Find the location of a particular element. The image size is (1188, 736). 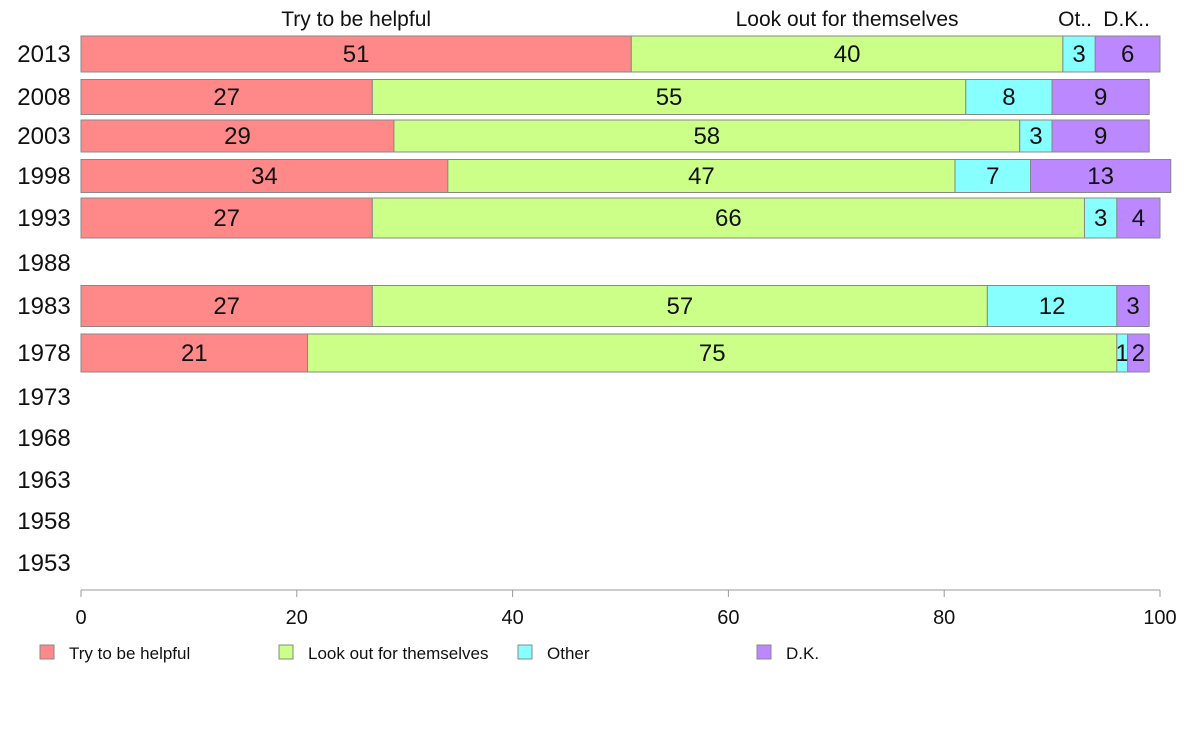

bar-value-label: 47 is located at coordinates (701, 176).